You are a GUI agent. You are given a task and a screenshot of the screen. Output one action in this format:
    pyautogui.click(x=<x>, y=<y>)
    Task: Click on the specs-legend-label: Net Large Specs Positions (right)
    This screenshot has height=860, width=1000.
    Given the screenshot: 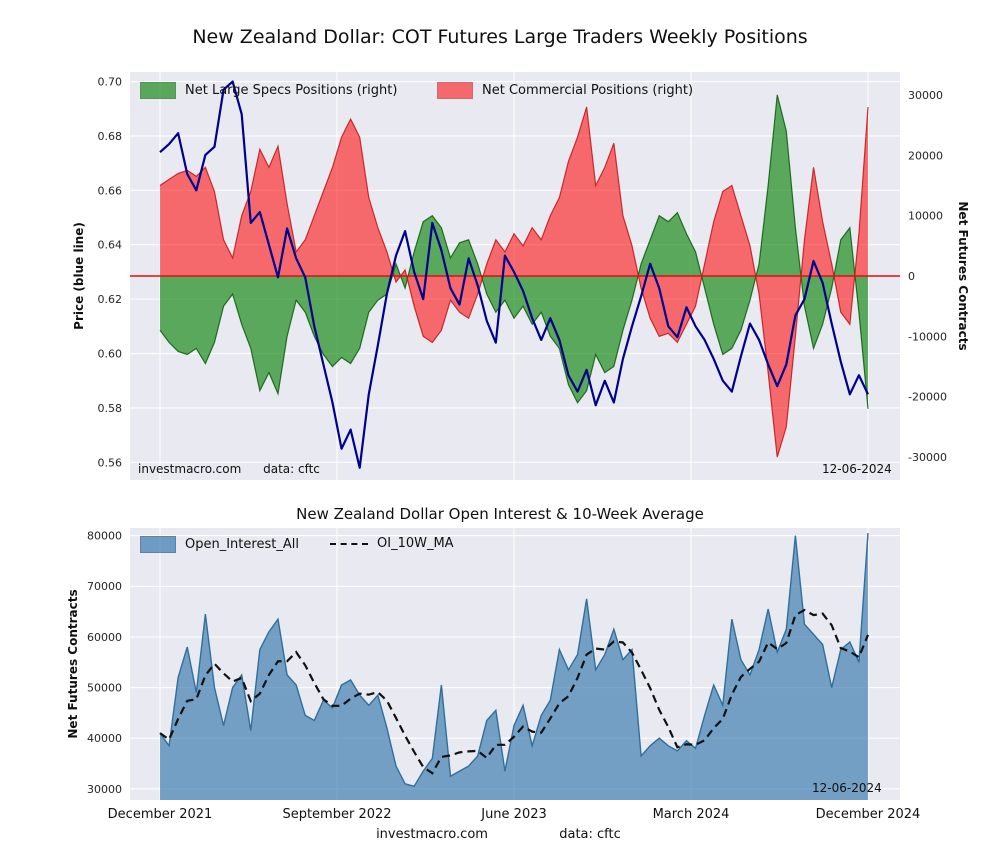 What is the action you would take?
    pyautogui.click(x=291, y=90)
    